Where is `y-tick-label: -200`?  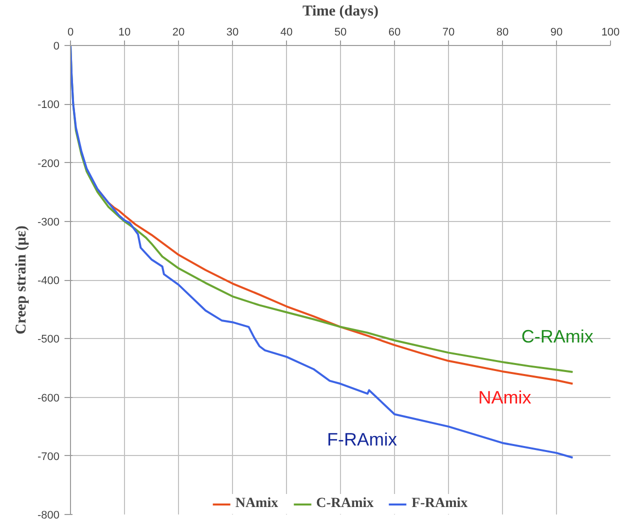 y-tick-label: -200 is located at coordinates (48, 164).